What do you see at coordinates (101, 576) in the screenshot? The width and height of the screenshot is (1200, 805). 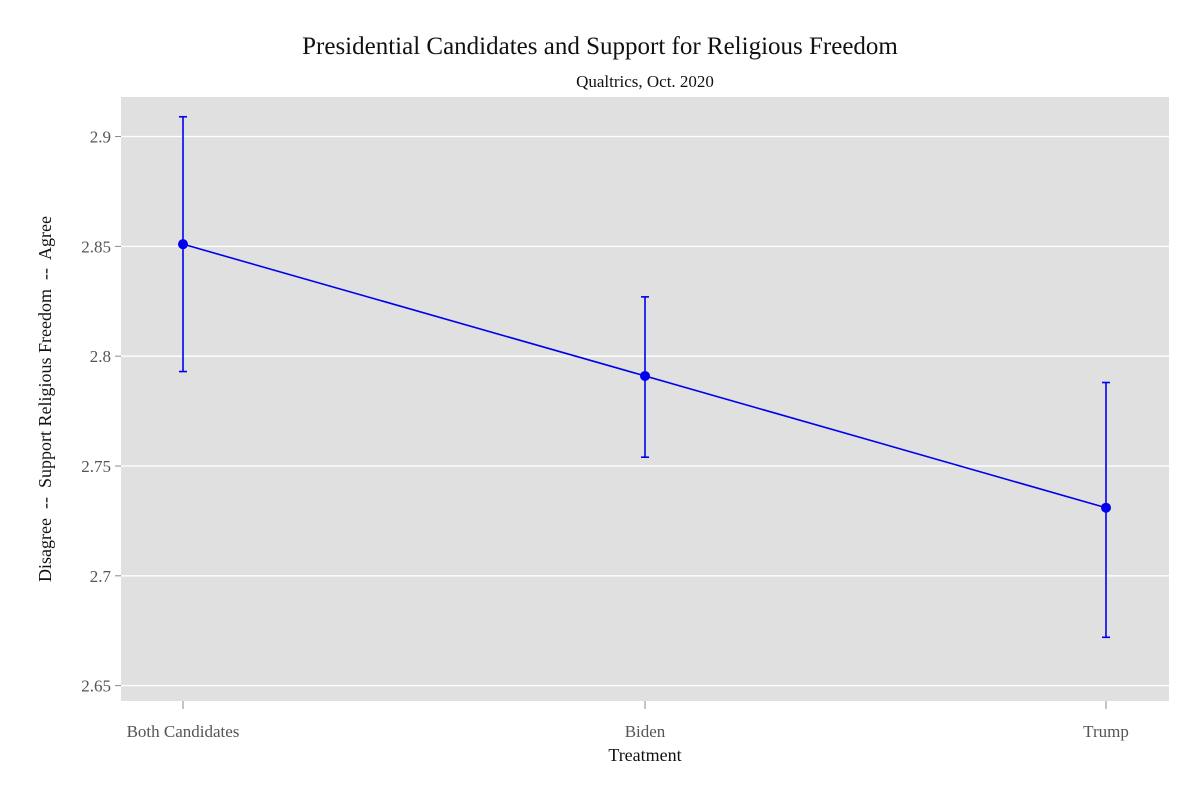 I see `y-tick-label: 2.7` at bounding box center [101, 576].